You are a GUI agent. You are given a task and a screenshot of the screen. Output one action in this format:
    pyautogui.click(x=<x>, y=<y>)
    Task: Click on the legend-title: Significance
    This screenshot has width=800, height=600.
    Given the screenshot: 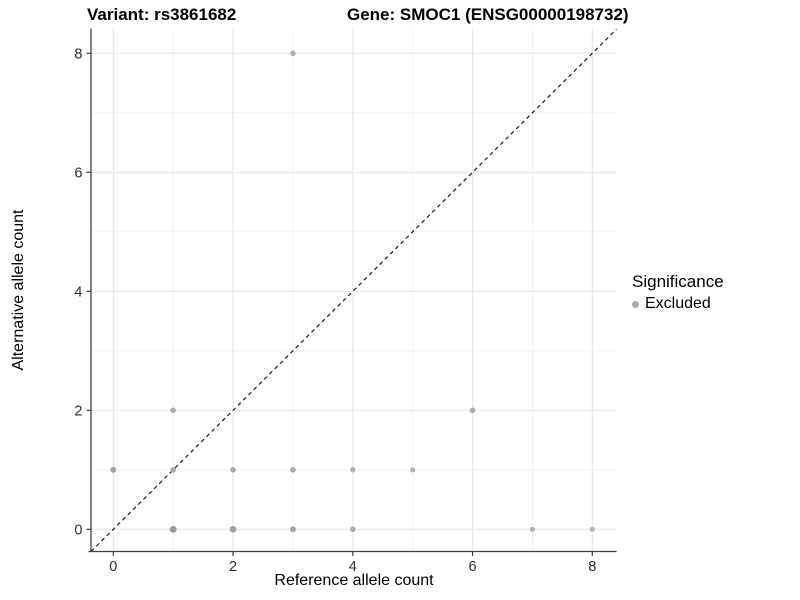 What is the action you would take?
    pyautogui.click(x=678, y=281)
    